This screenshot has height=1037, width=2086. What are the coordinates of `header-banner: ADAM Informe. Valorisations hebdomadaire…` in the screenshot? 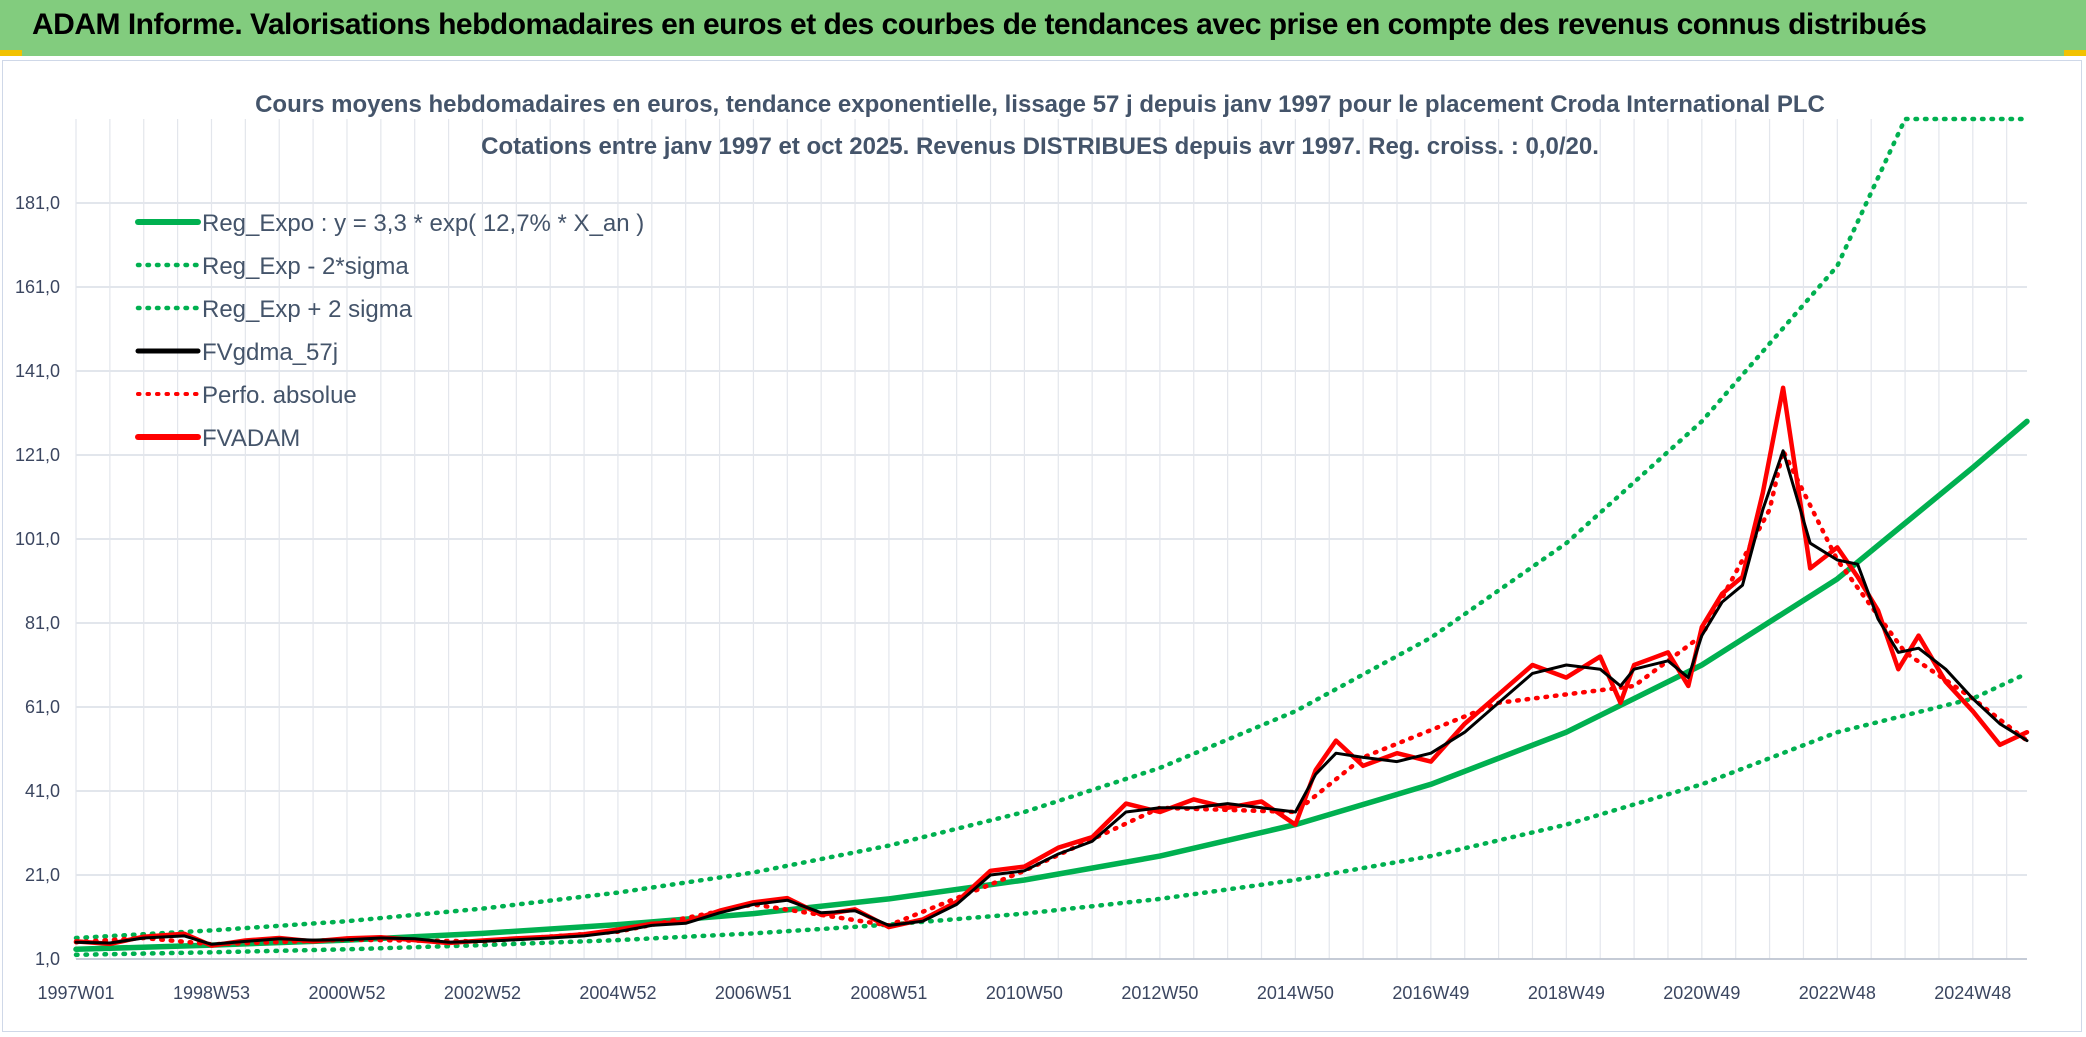 It's located at (1043, 28).